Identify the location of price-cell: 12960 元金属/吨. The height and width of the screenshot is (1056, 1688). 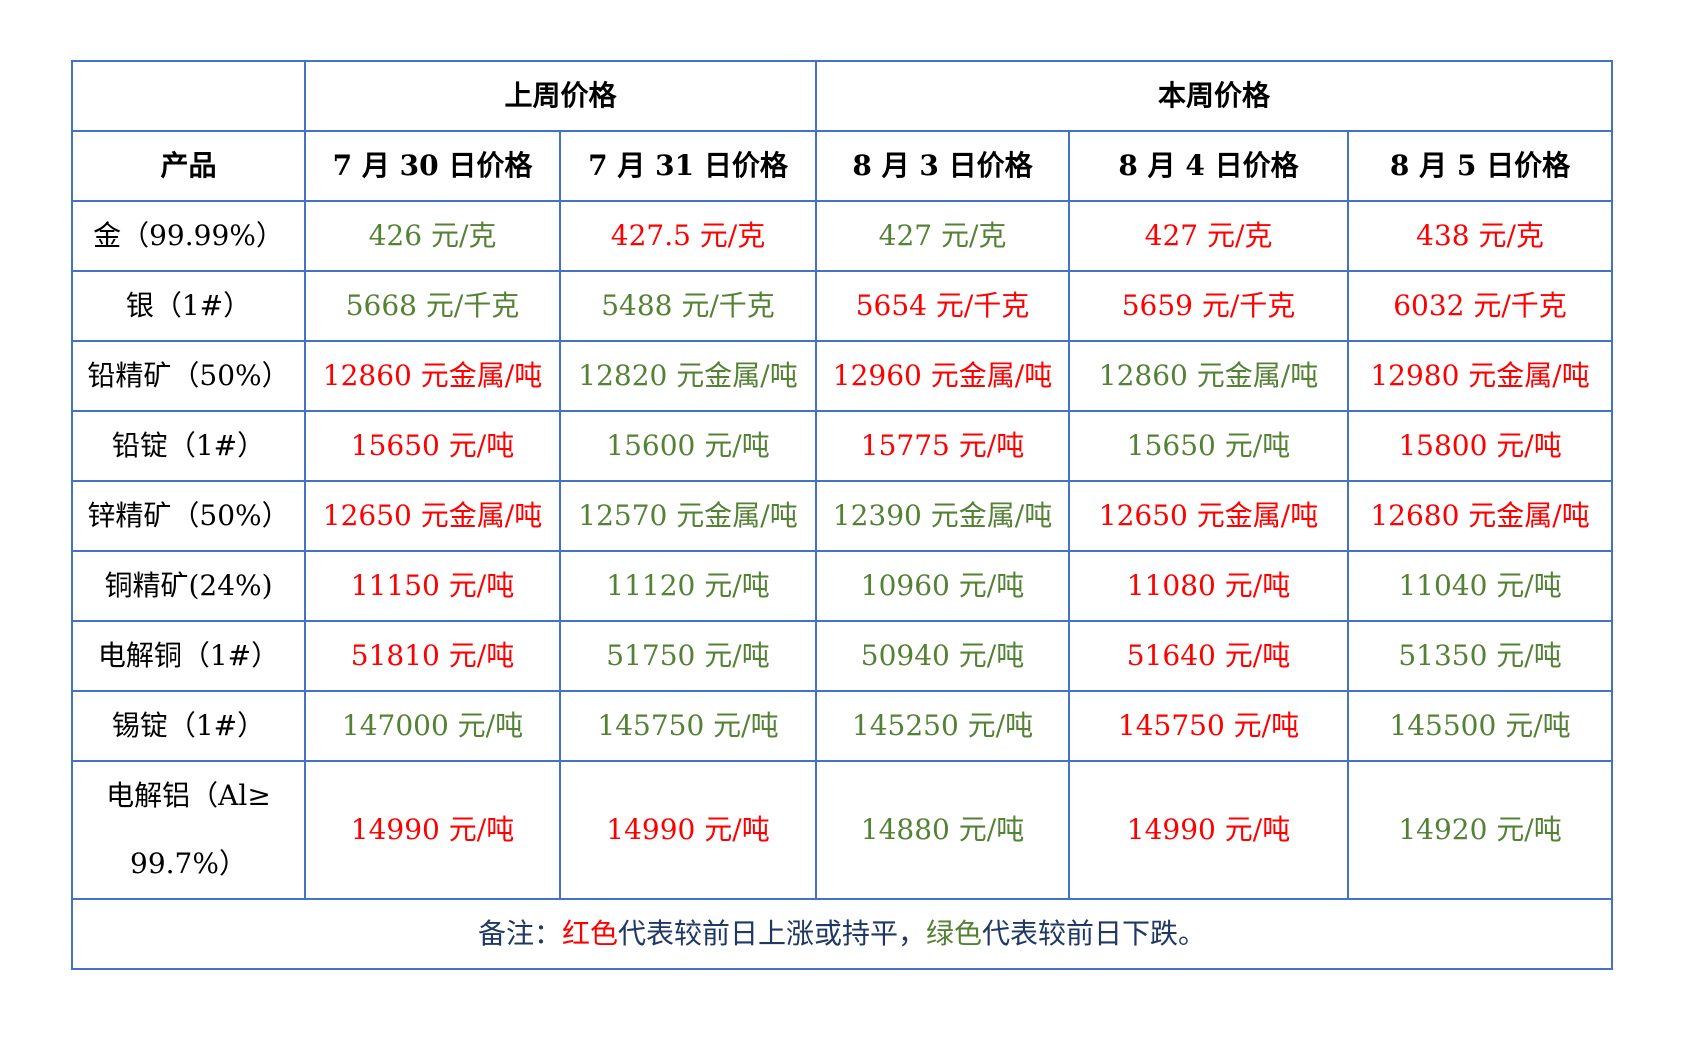
(943, 376).